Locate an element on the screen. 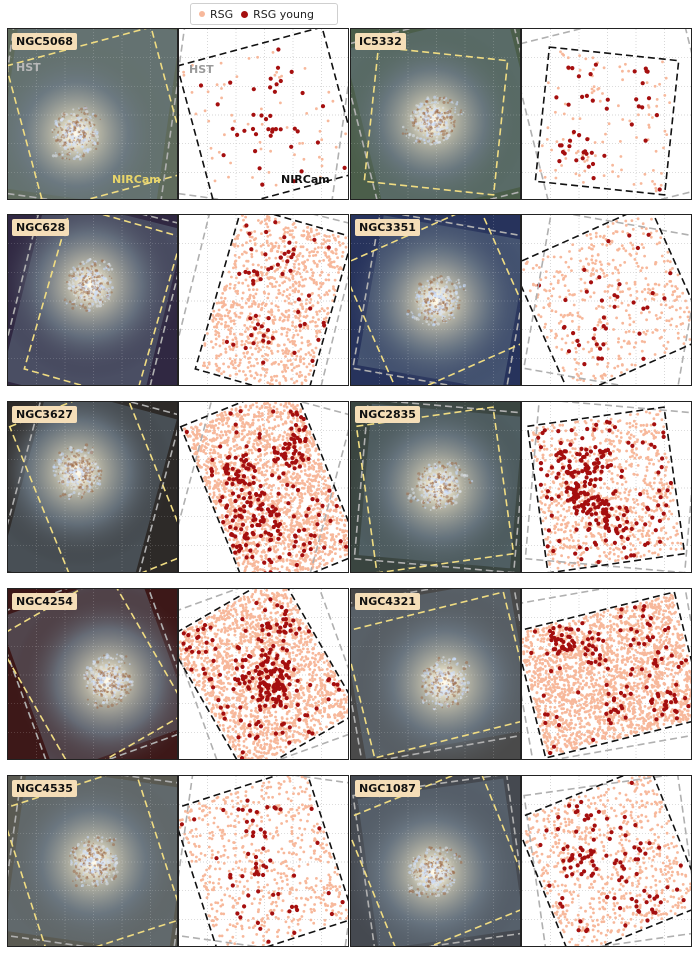 The height and width of the screenshot is (953, 700). rsg-scatter-panel is located at coordinates (606, 114).